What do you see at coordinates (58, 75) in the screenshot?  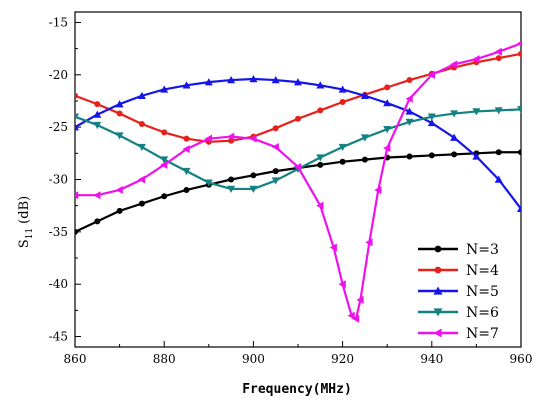 I see `y-tick-label: -20` at bounding box center [58, 75].